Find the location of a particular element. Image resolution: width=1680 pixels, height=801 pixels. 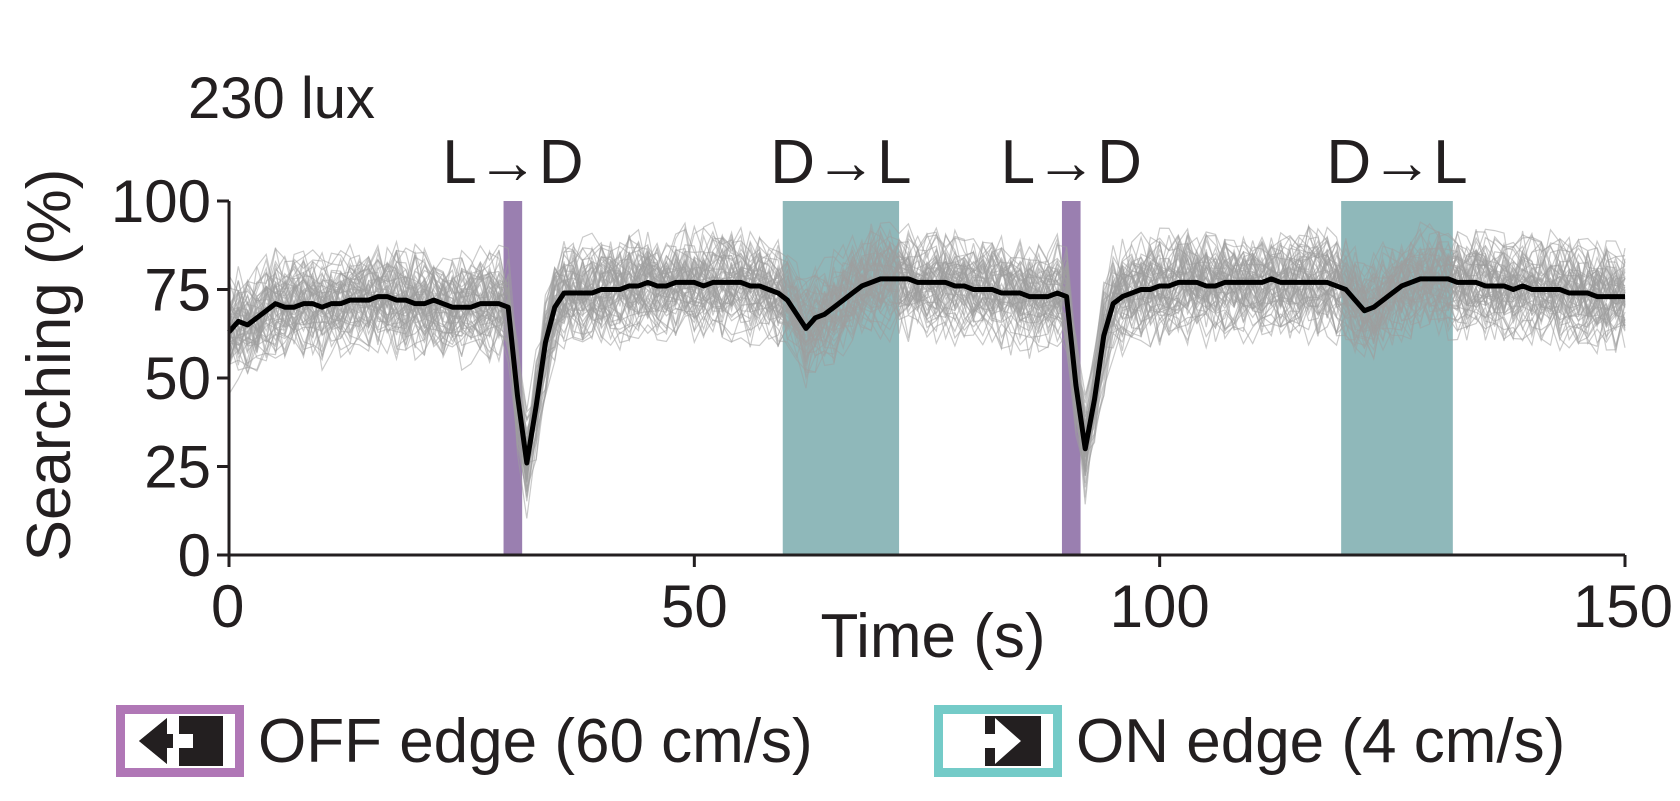

arrow-left-icon is located at coordinates (181, 741).